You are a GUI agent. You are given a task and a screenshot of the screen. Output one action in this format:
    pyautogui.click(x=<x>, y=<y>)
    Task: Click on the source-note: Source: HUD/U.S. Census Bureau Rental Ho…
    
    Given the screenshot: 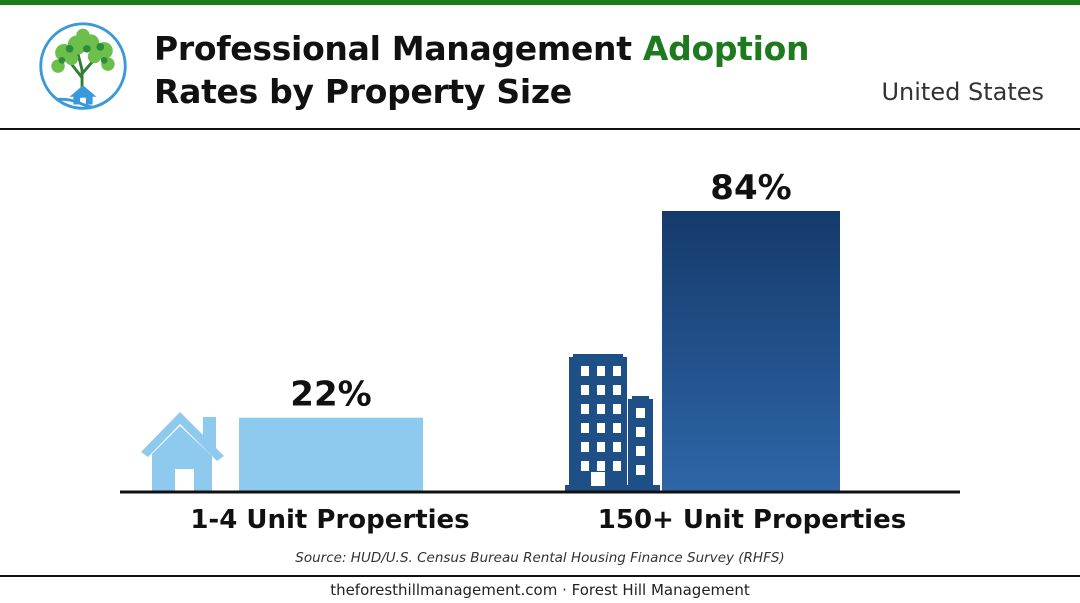 What is the action you would take?
    pyautogui.click(x=540, y=558)
    